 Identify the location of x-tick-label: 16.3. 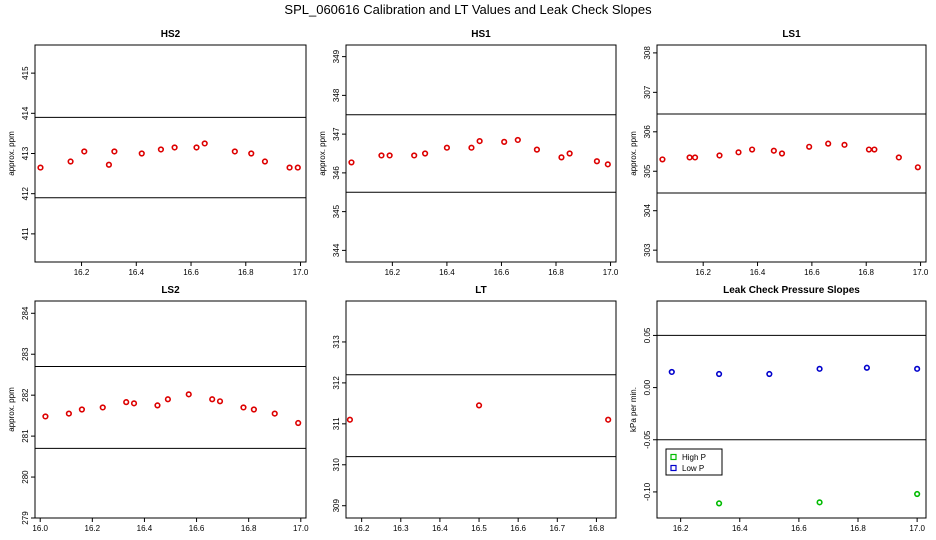
(401, 528).